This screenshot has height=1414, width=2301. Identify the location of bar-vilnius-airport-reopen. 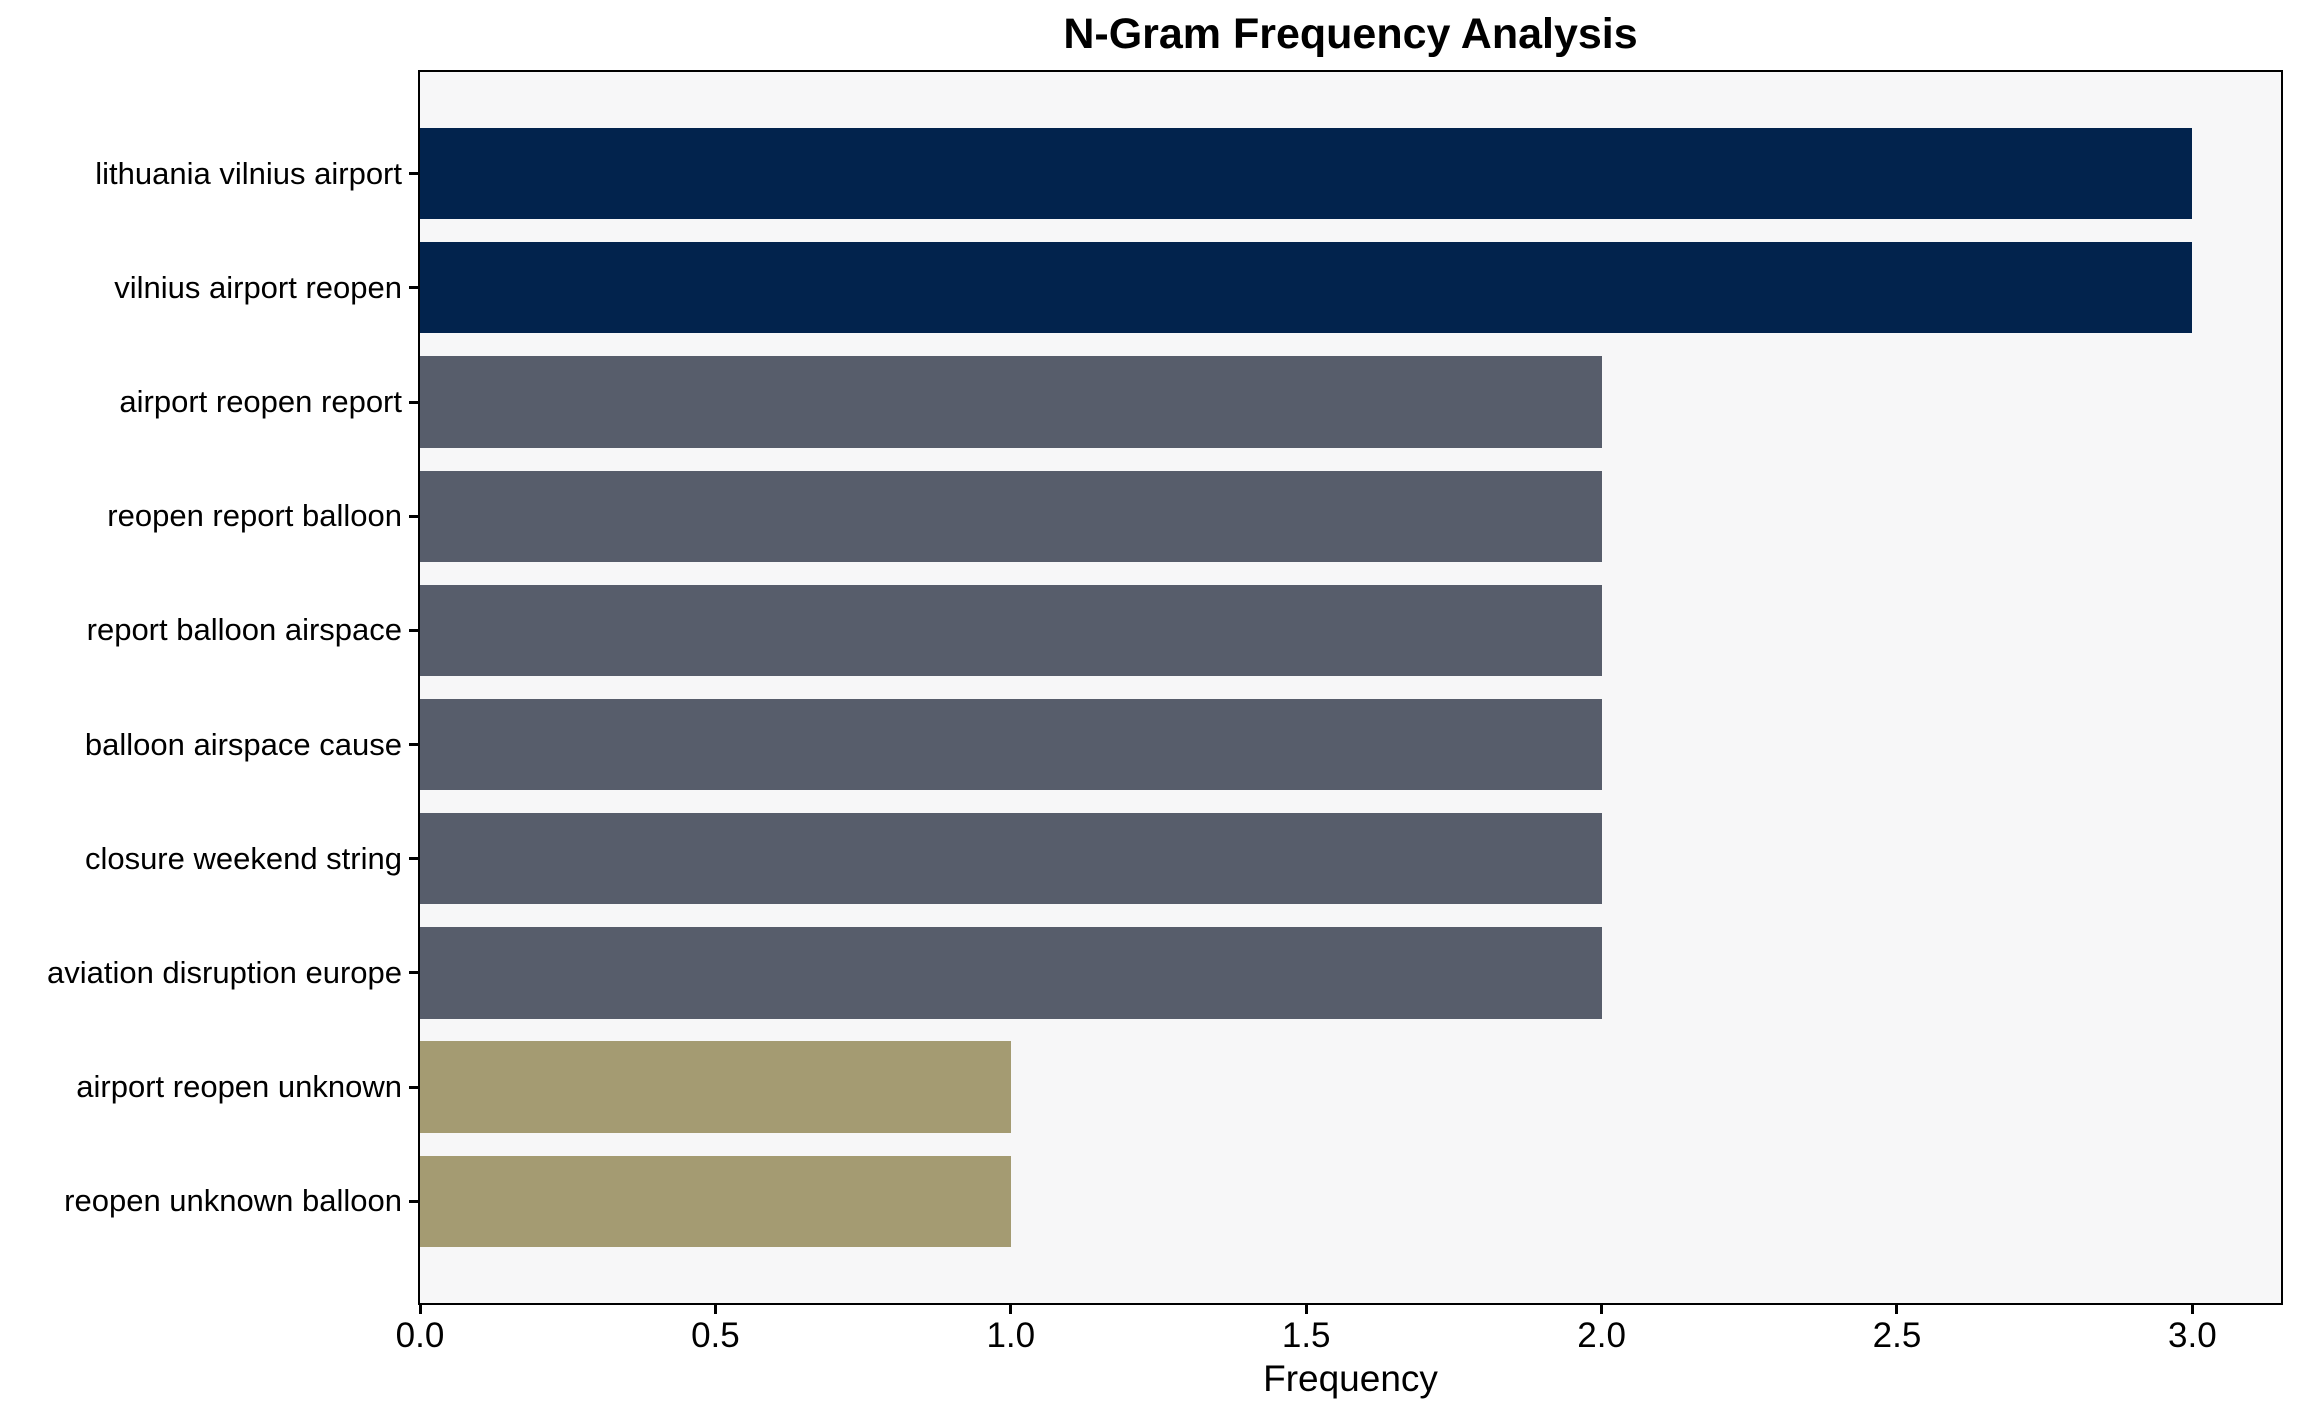
(1306, 288).